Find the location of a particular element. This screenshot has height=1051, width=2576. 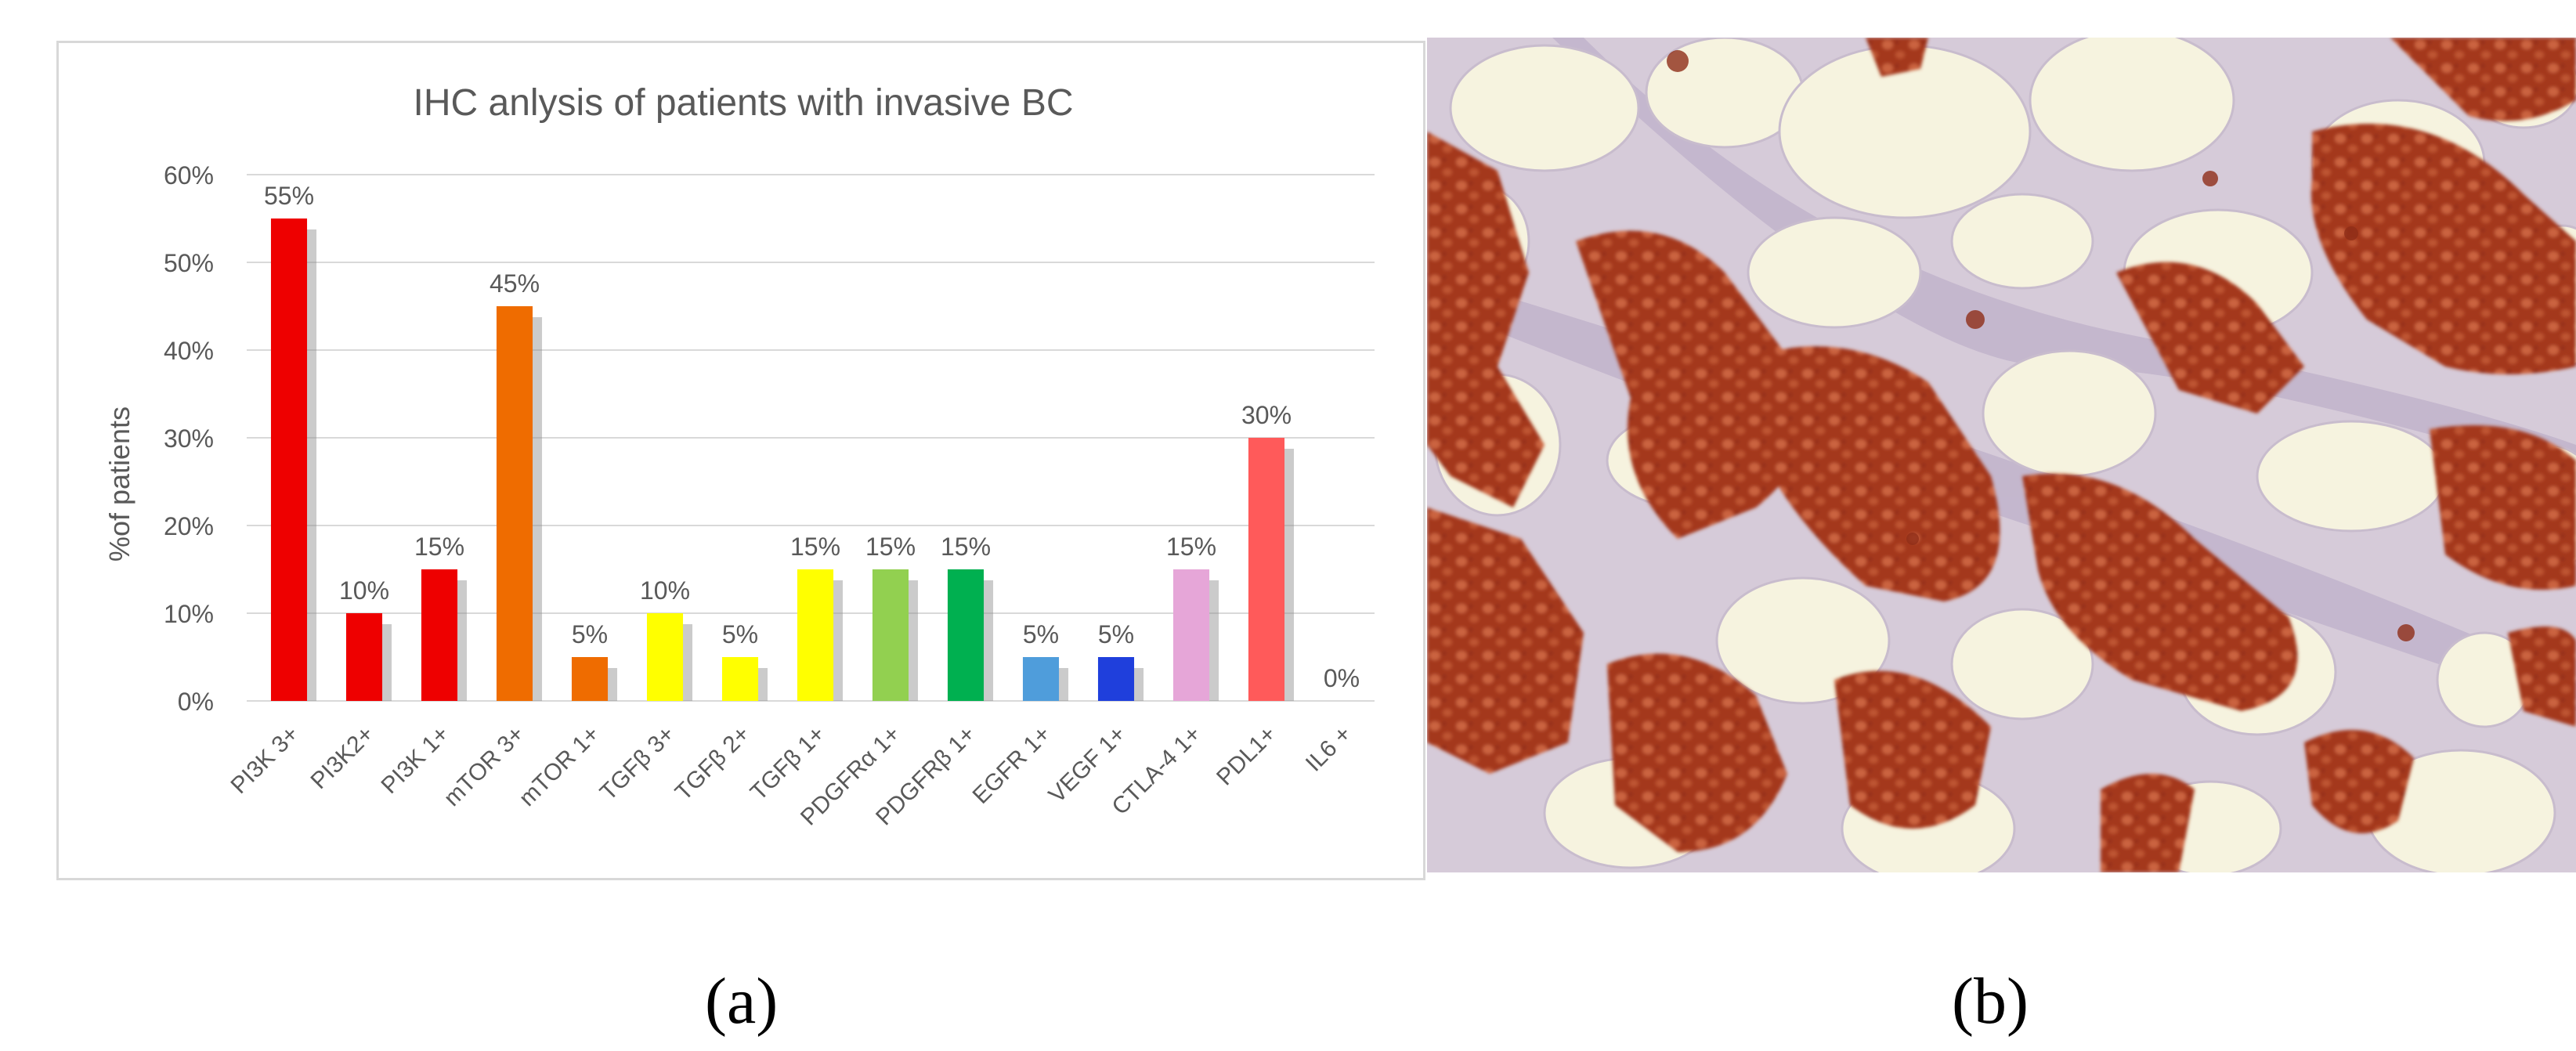

x-tick-label: PI3K 1+ is located at coordinates (415, 760).